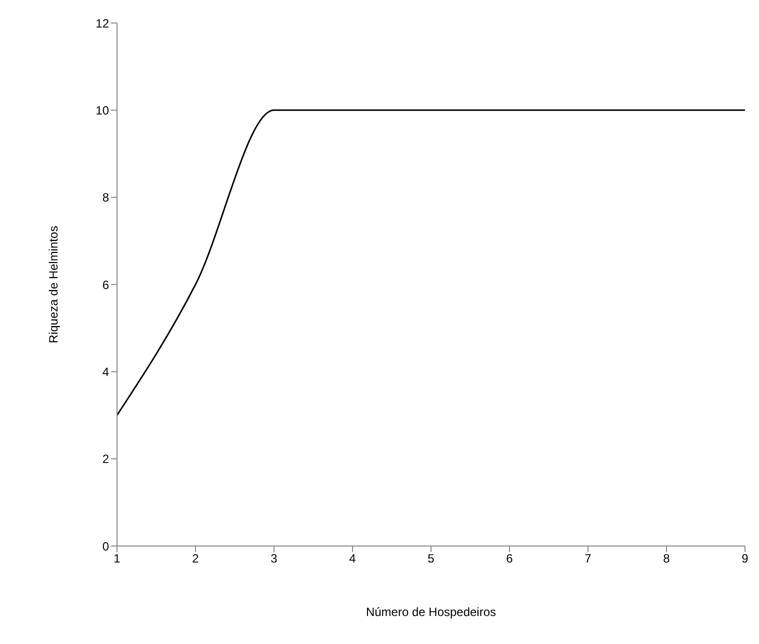  Describe the element at coordinates (745, 559) in the screenshot. I see `x-tick-label: 9` at that location.